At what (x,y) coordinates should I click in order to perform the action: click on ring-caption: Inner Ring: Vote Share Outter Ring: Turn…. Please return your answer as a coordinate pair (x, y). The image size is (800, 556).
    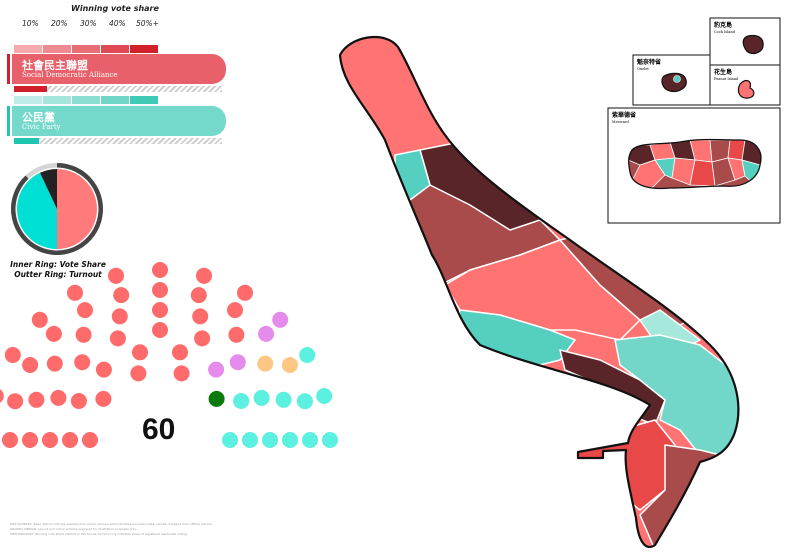
    Looking at the image, I should click on (58, 270).